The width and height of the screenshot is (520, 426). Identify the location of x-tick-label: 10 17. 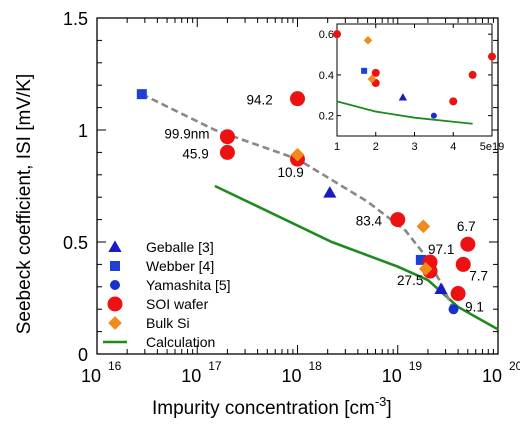
(201, 372).